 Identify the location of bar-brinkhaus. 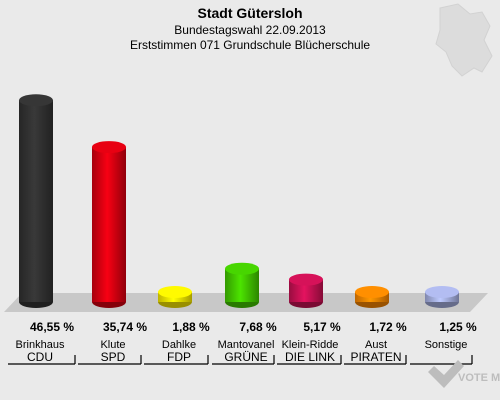
(36, 201).